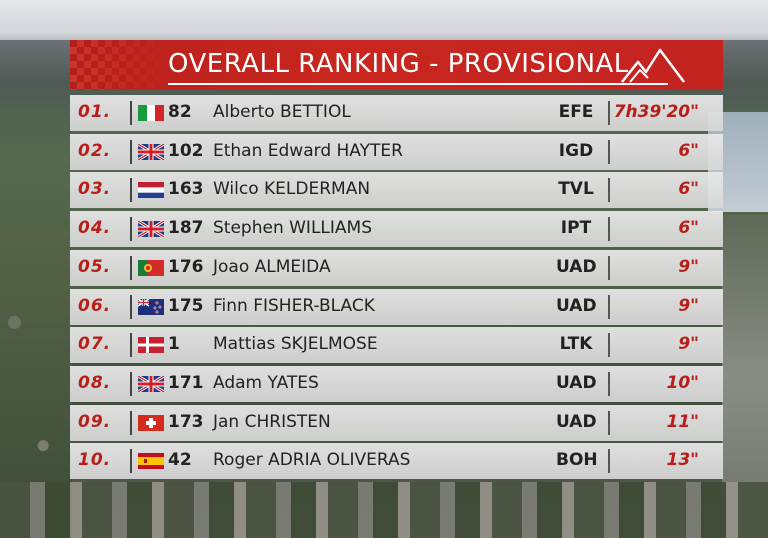 Image resolution: width=768 pixels, height=538 pixels. I want to click on rider-name: Joao ALMEIDA, so click(272, 266).